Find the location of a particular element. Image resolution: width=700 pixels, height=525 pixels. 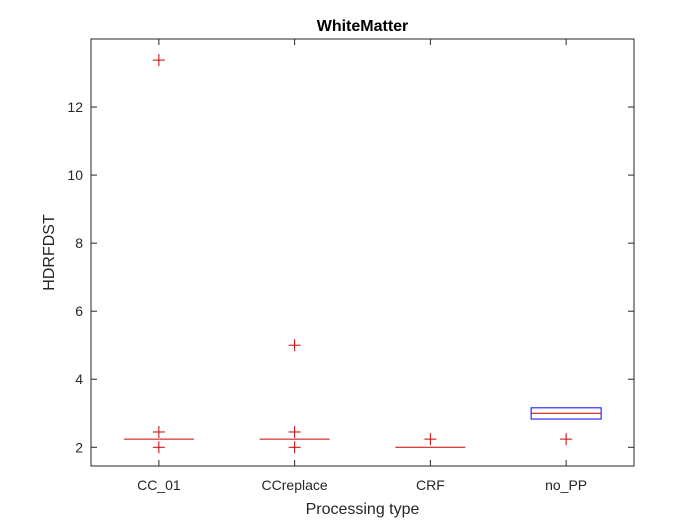

y-axis-label: HDRFDST is located at coordinates (49, 252).